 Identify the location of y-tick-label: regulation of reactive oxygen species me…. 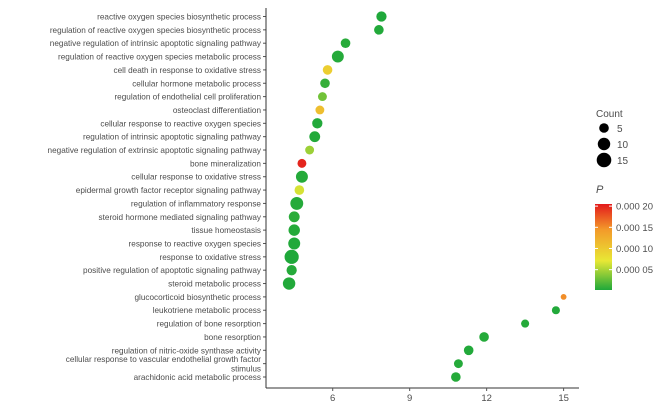
(159, 57).